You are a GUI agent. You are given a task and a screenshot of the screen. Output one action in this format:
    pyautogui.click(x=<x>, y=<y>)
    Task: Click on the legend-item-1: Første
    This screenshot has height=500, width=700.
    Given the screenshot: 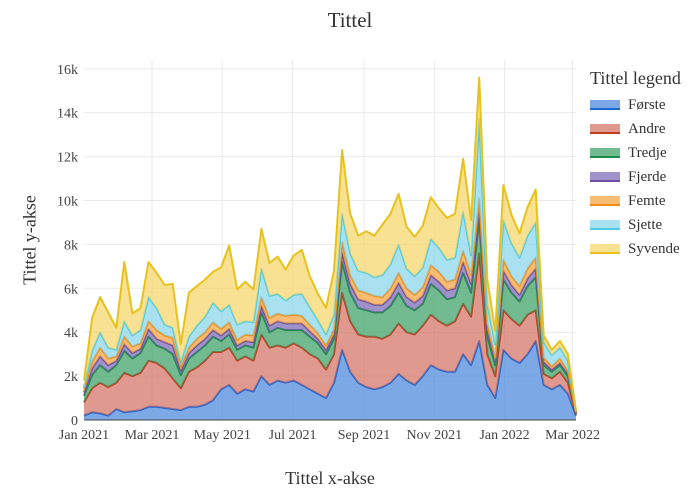 What is the action you would take?
    pyautogui.click(x=635, y=105)
    